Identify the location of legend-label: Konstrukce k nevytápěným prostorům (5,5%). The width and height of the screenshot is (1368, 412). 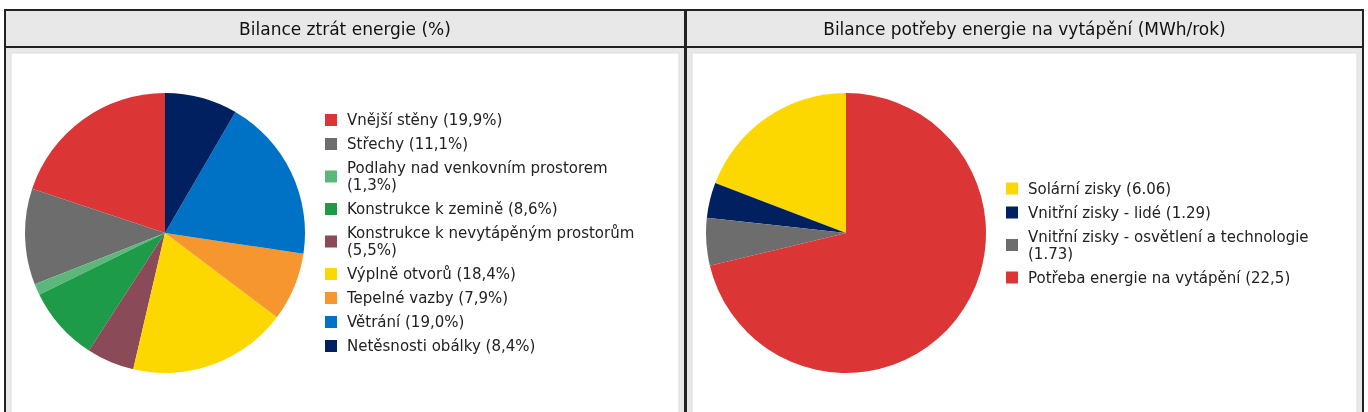
(491, 241).